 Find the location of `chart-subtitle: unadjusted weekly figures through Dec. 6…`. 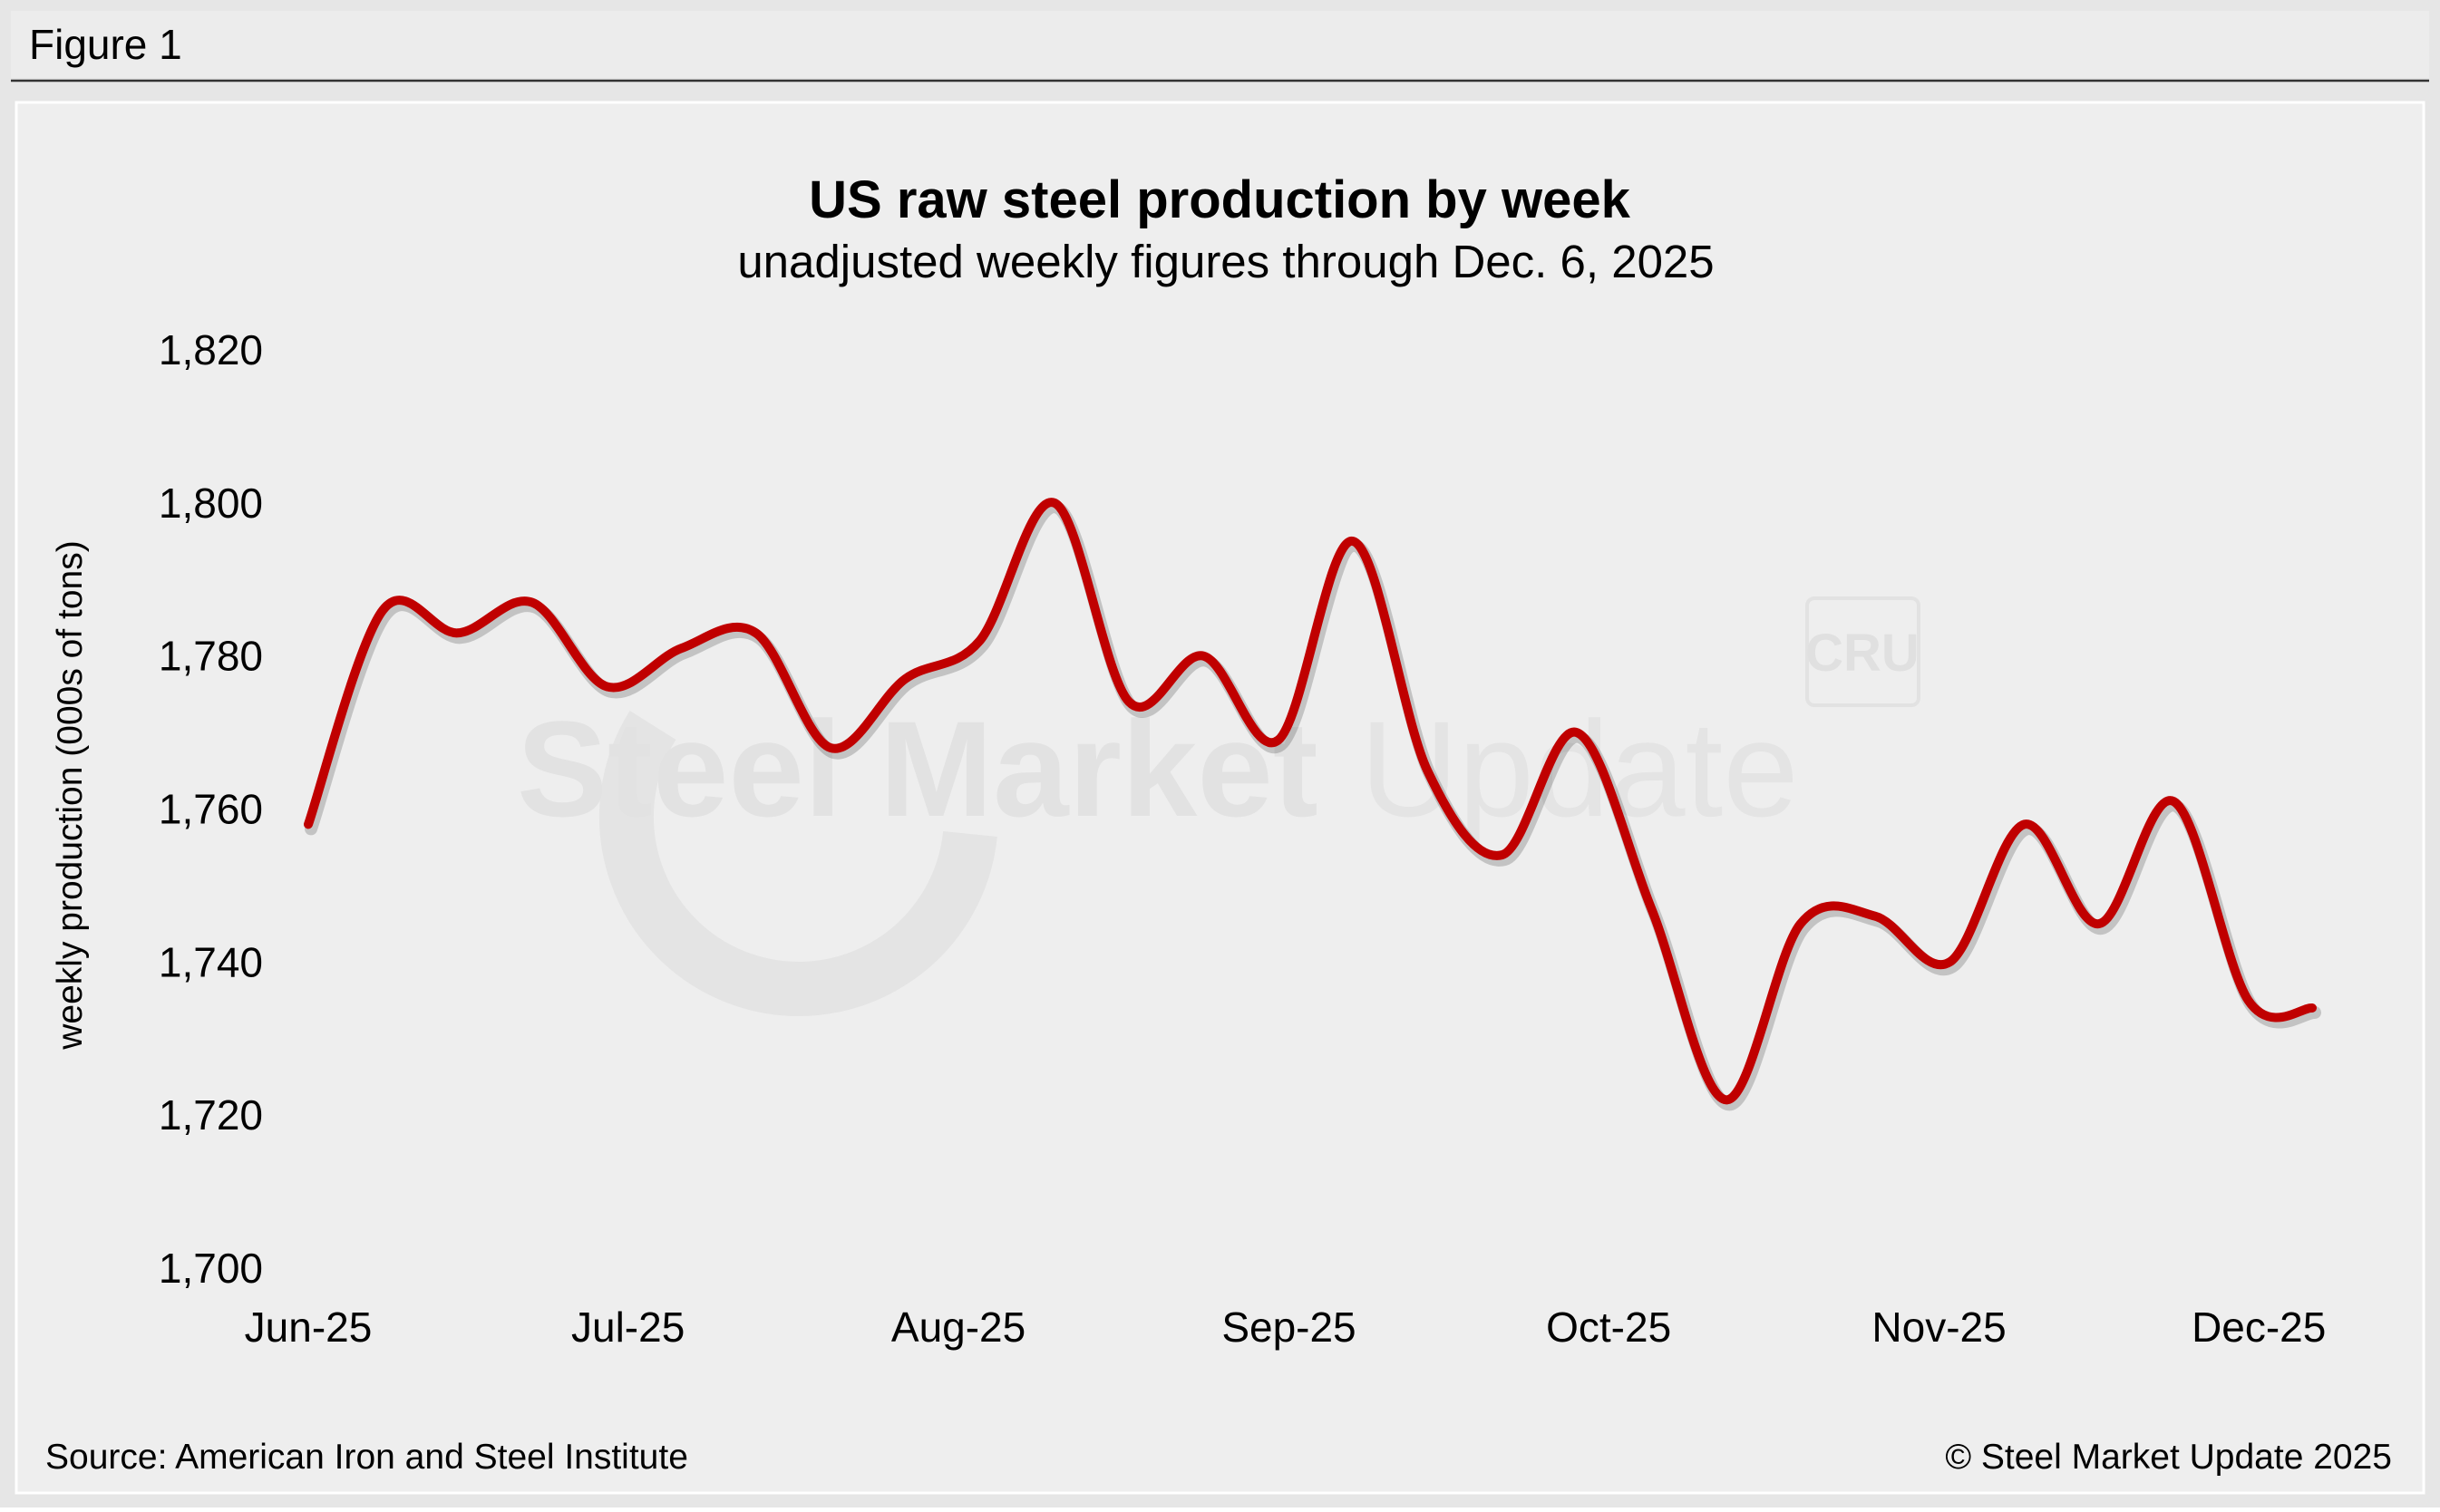

chart-subtitle: unadjusted weekly figures through Dec. 6… is located at coordinates (1225, 261).